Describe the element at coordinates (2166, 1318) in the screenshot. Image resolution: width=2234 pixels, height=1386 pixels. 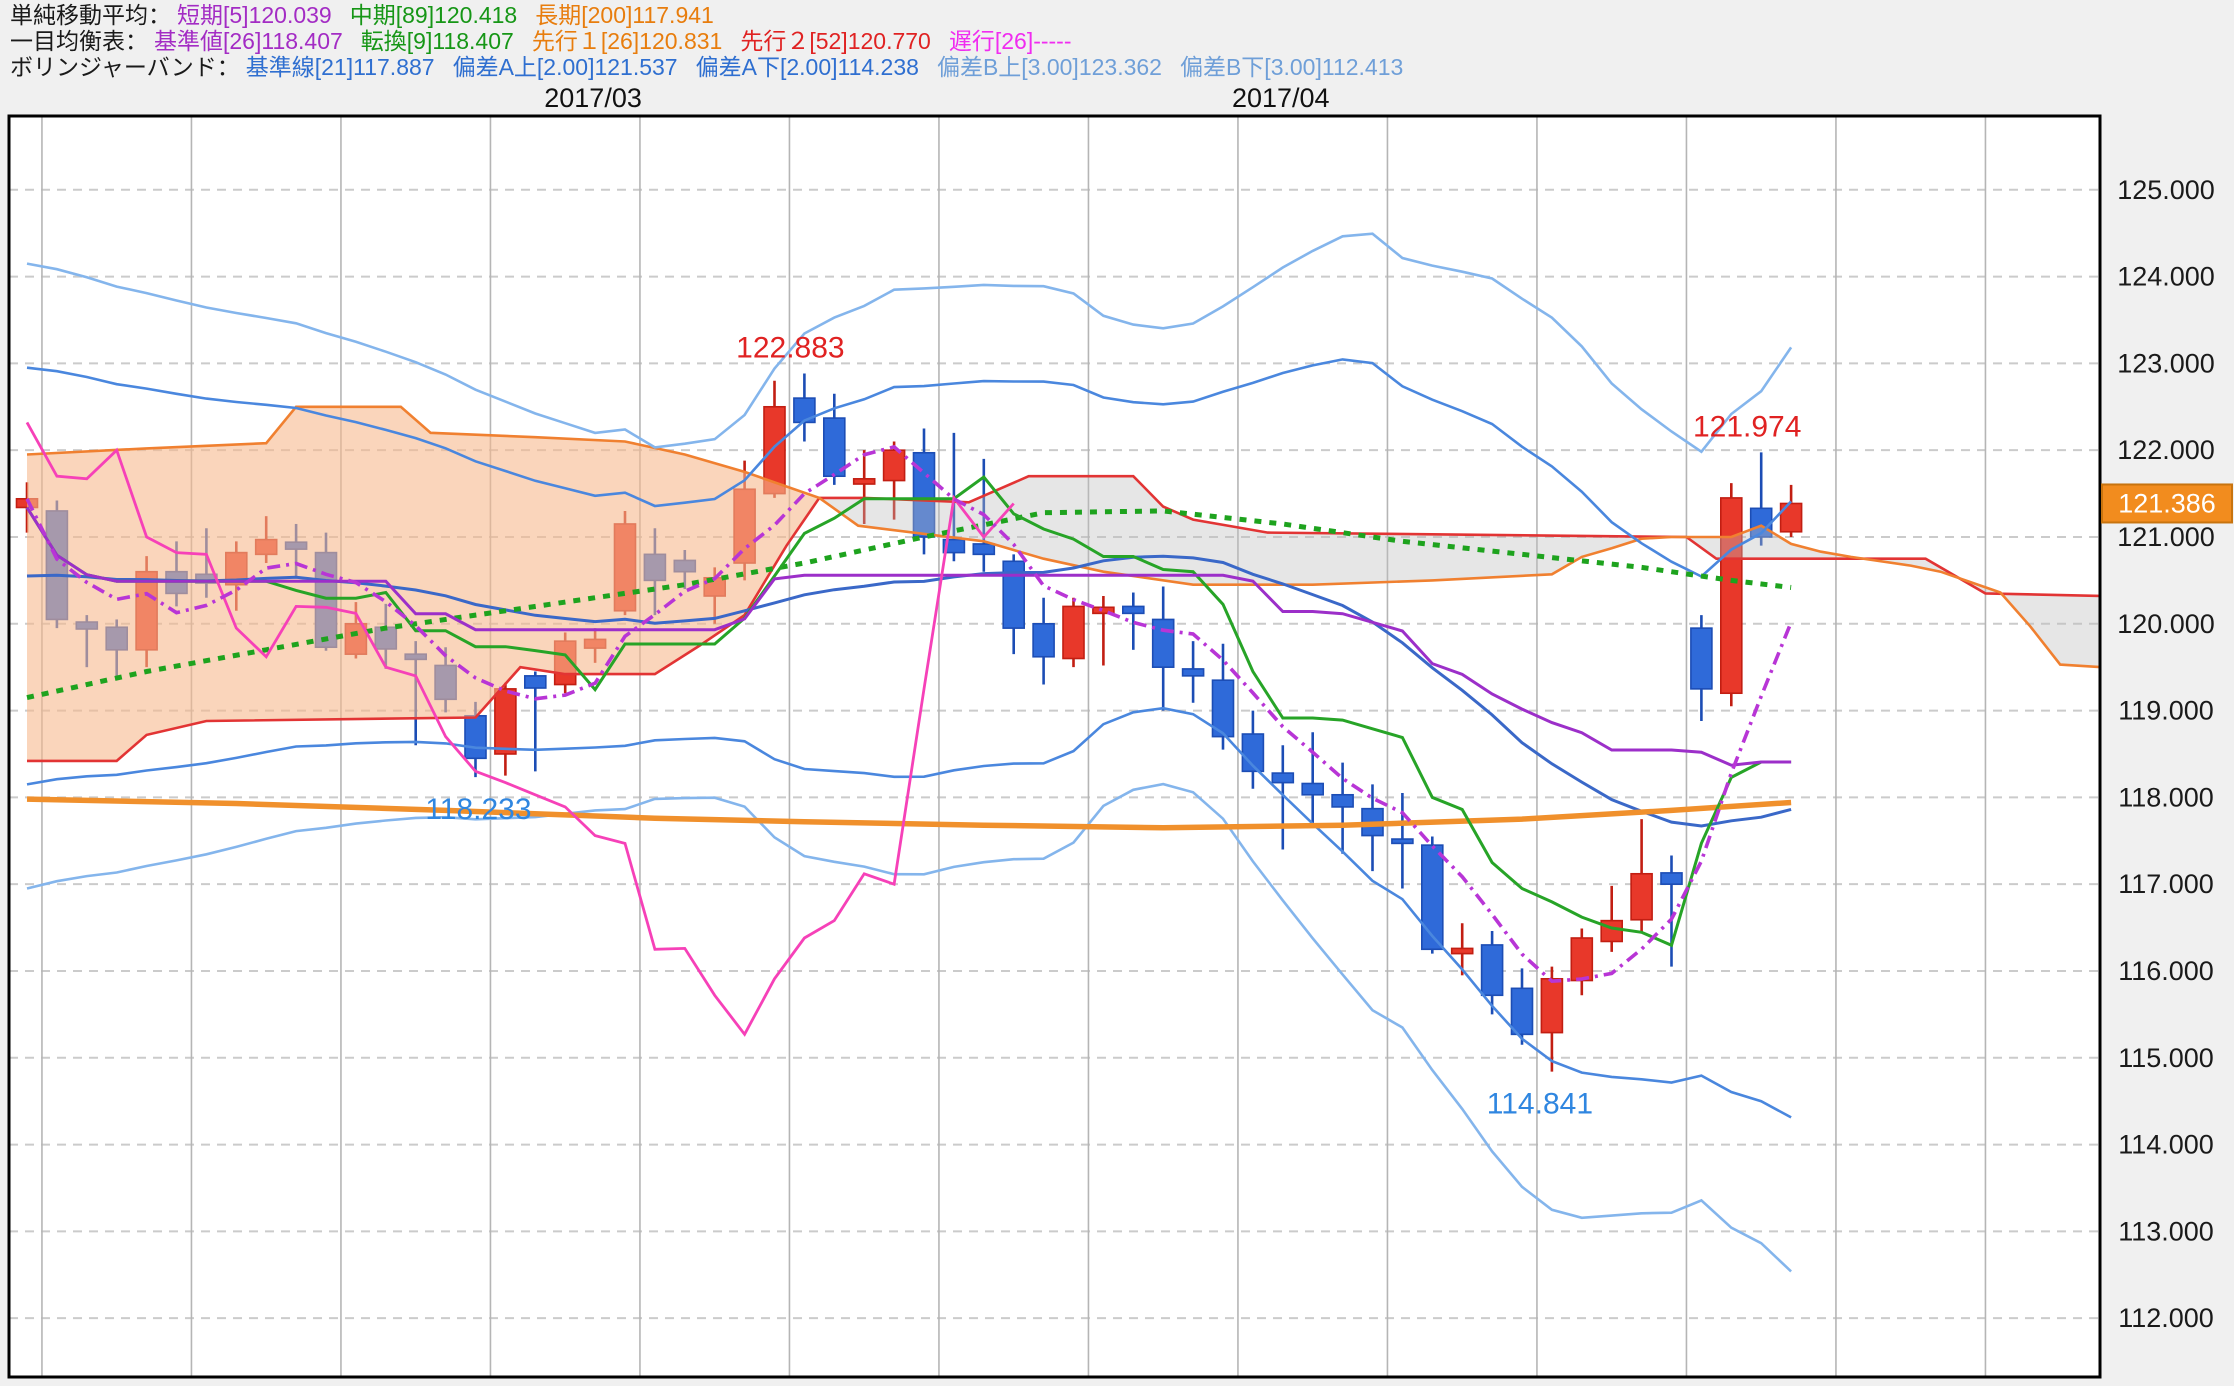
I see `price-tick-label: 112.000` at that location.